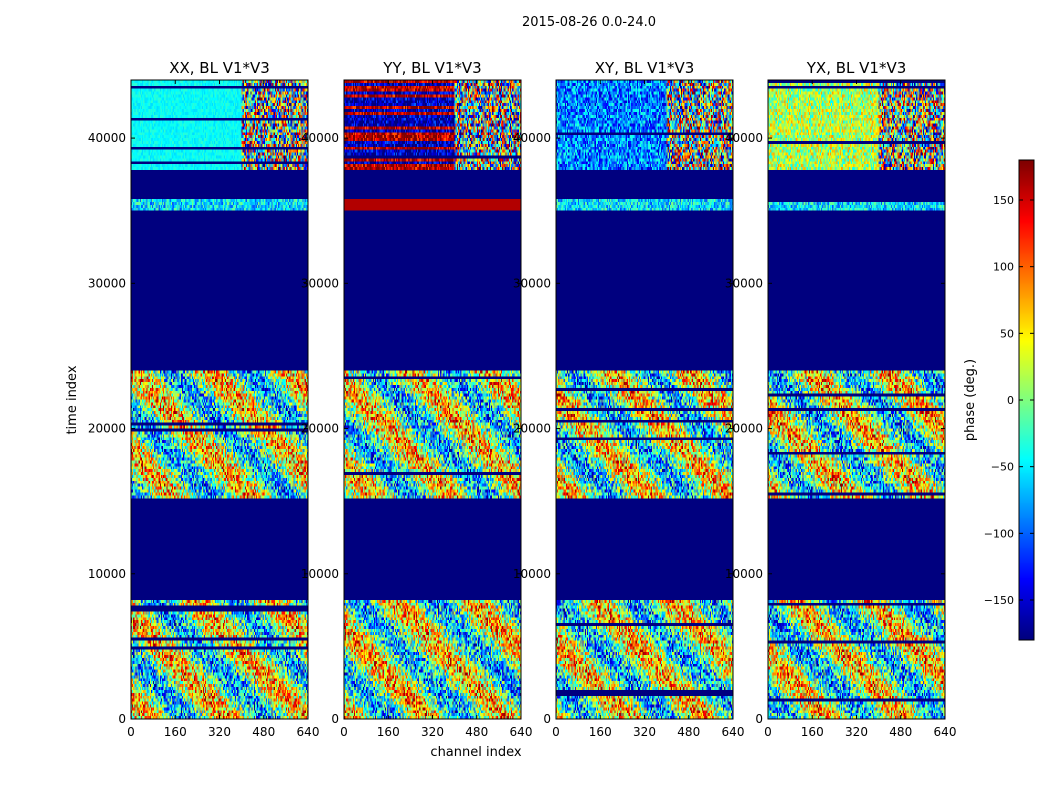 This screenshot has width=1050, height=800. Describe the element at coordinates (1003, 200) in the screenshot. I see `colorbar-tick-label: 150` at that location.